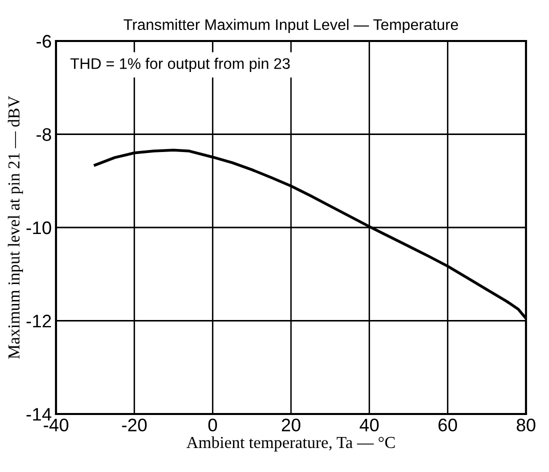 This screenshot has height=472, width=549. Describe the element at coordinates (39, 227) in the screenshot. I see `y-tick-label: -10` at that location.